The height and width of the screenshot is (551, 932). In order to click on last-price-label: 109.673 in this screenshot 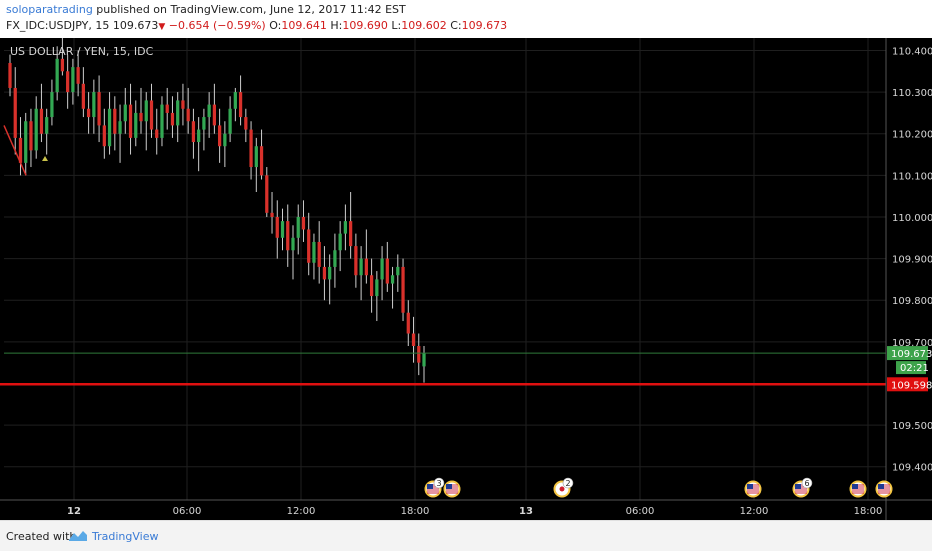, I will do `click(911, 354)`.